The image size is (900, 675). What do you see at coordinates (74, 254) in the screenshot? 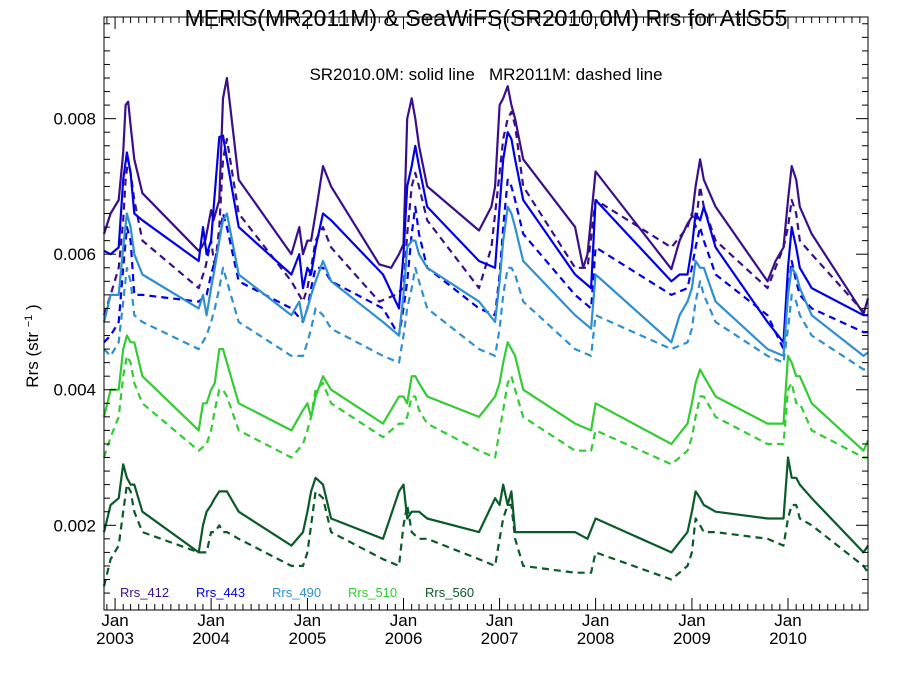
I see `y-tick-label: 0.006` at bounding box center [74, 254].